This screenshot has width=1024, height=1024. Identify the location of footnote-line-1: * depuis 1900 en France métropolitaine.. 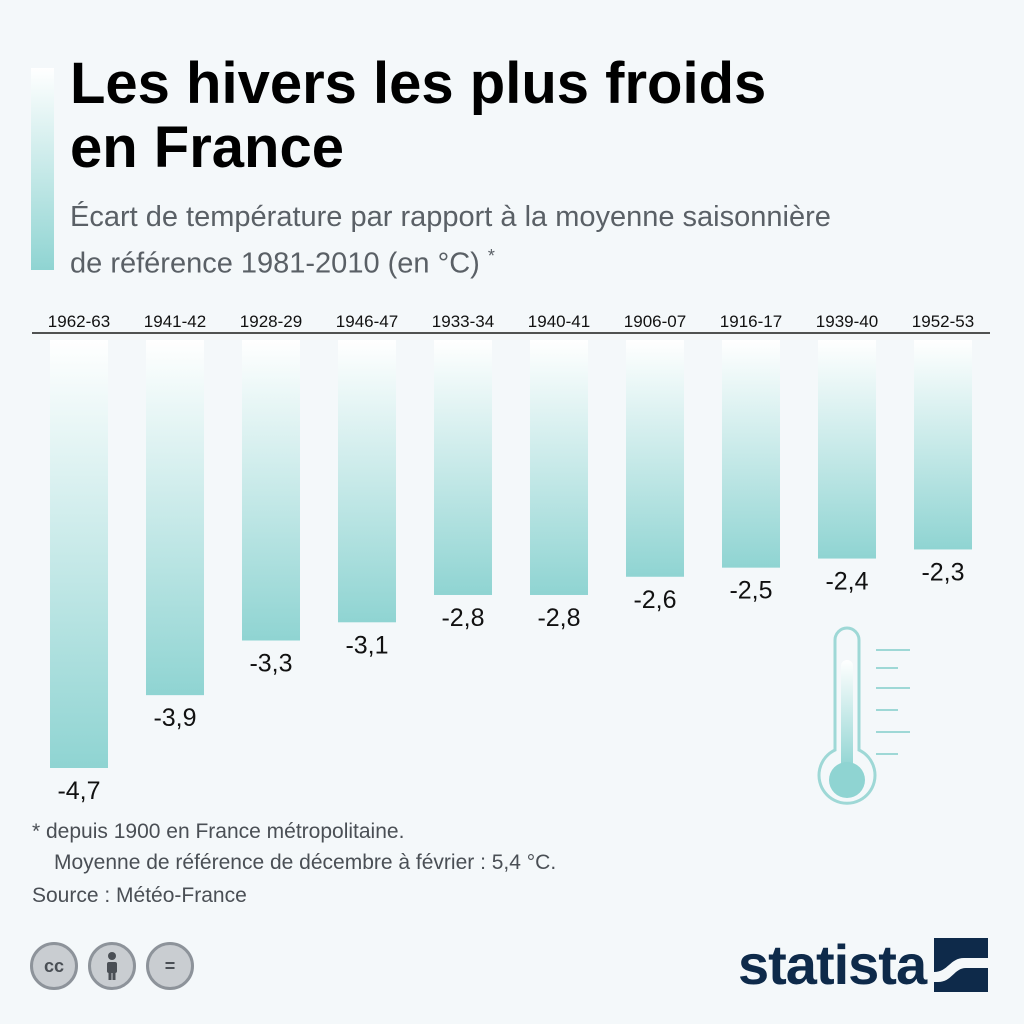
(218, 831).